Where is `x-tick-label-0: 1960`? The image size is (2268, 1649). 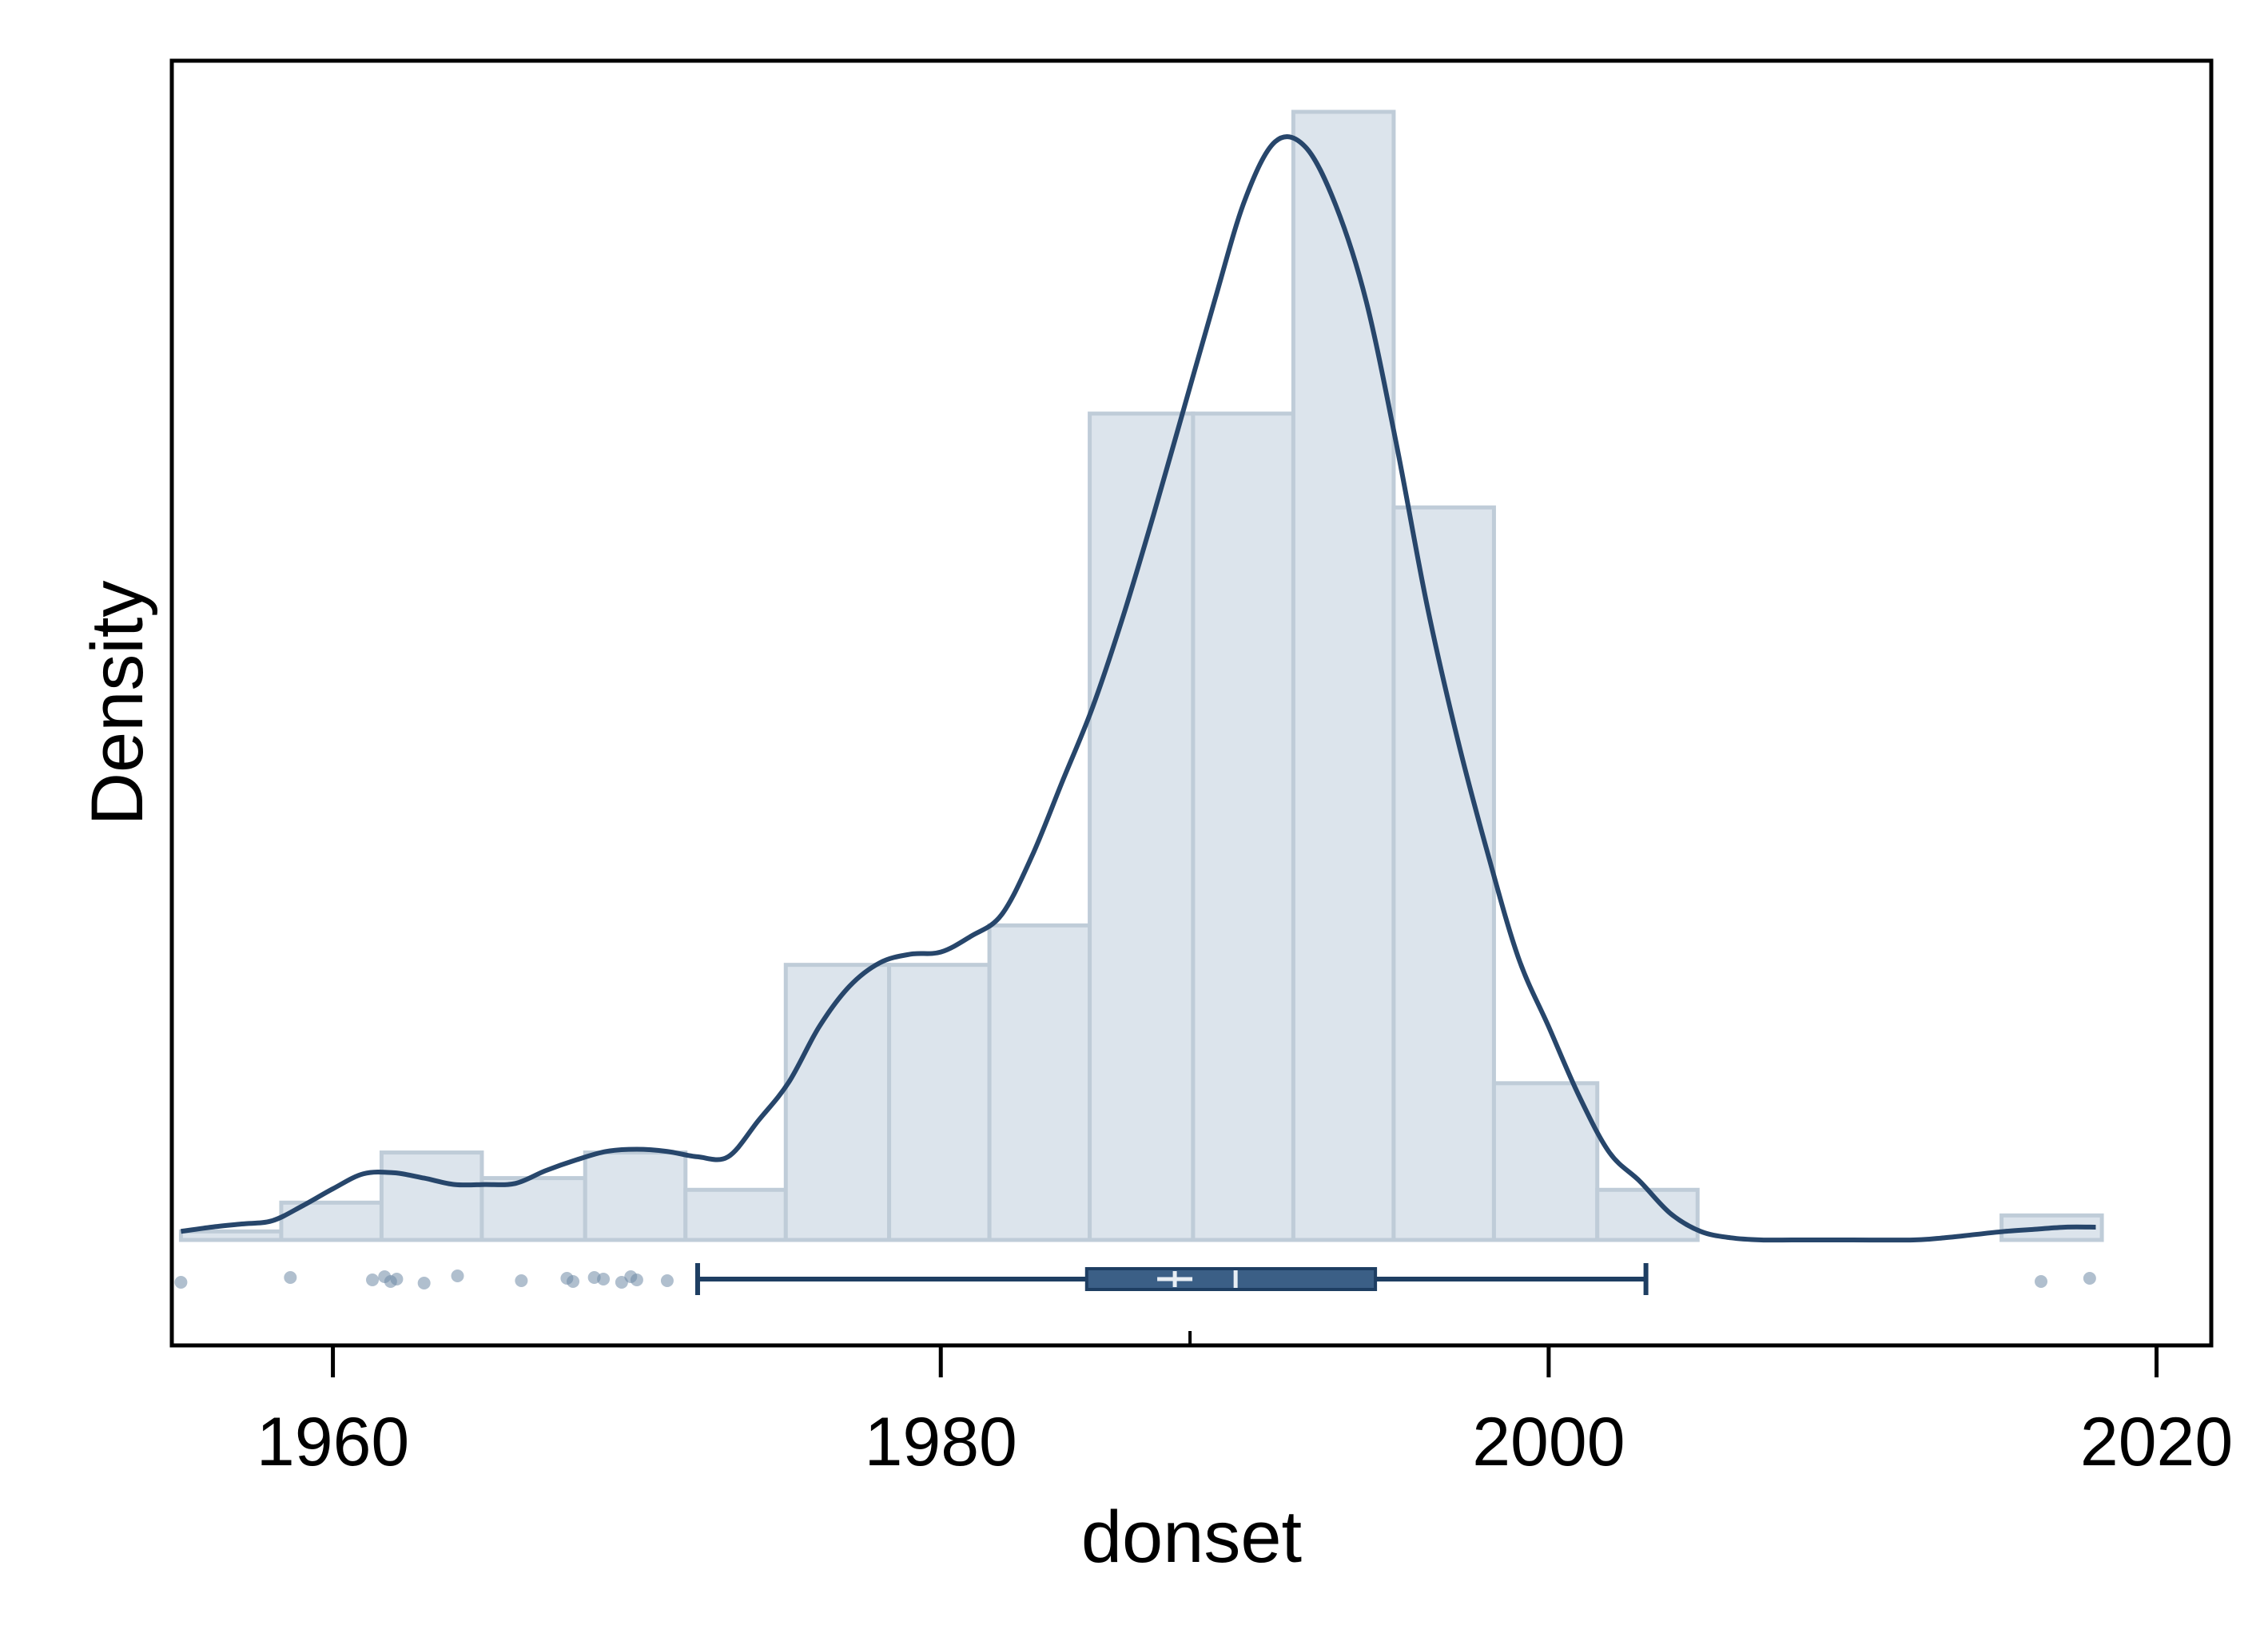 x-tick-label-0: 1960 is located at coordinates (333, 1442).